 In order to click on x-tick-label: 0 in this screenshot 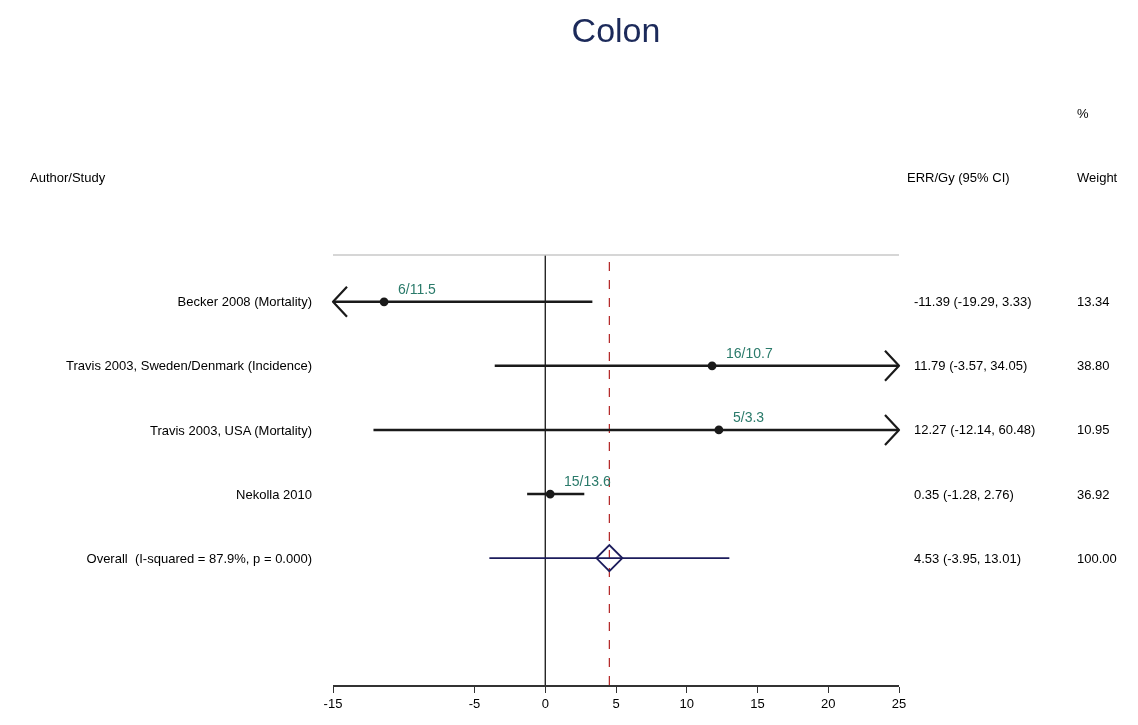, I will do `click(545, 704)`.